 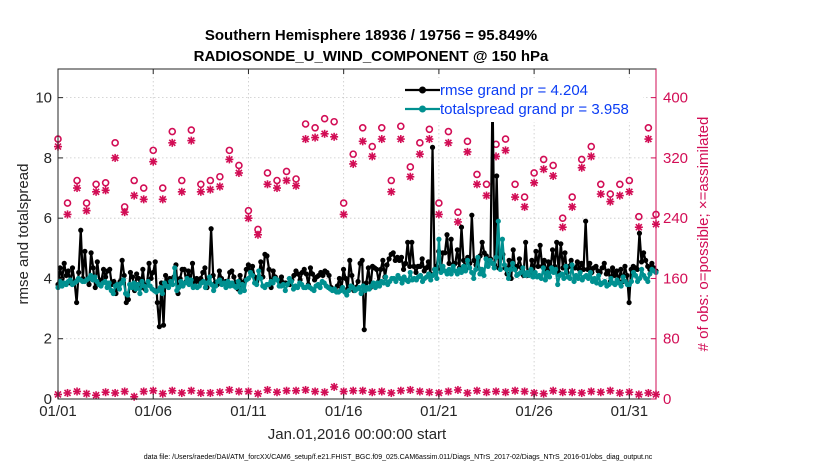 I want to click on obs-assimilated-58-d2, so click(x=610, y=202).